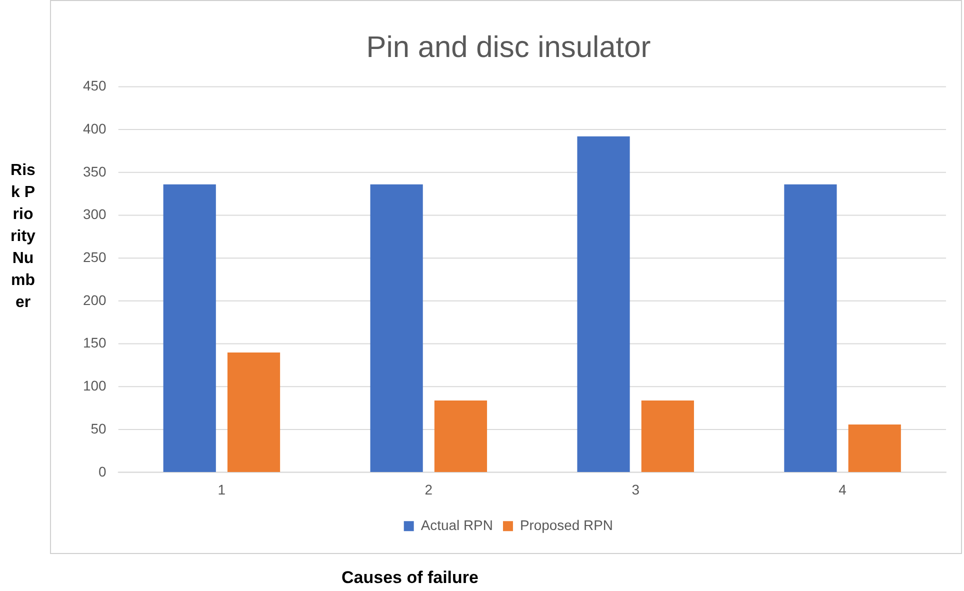 The height and width of the screenshot is (591, 964). Describe the element at coordinates (566, 524) in the screenshot. I see `legend-label: Proposed RPN` at that location.